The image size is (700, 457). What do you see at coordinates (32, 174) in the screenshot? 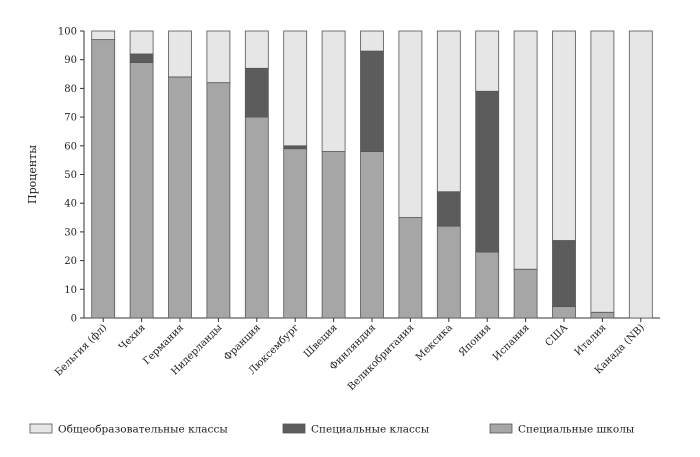
I see `y-axis-label: Проценты` at bounding box center [32, 174].